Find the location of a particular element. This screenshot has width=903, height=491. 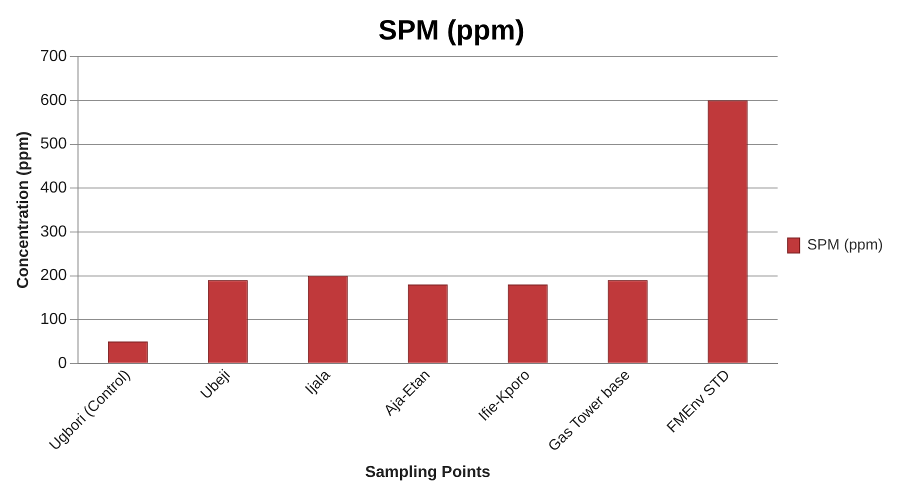

y-tick-label: 200 is located at coordinates (53, 275).